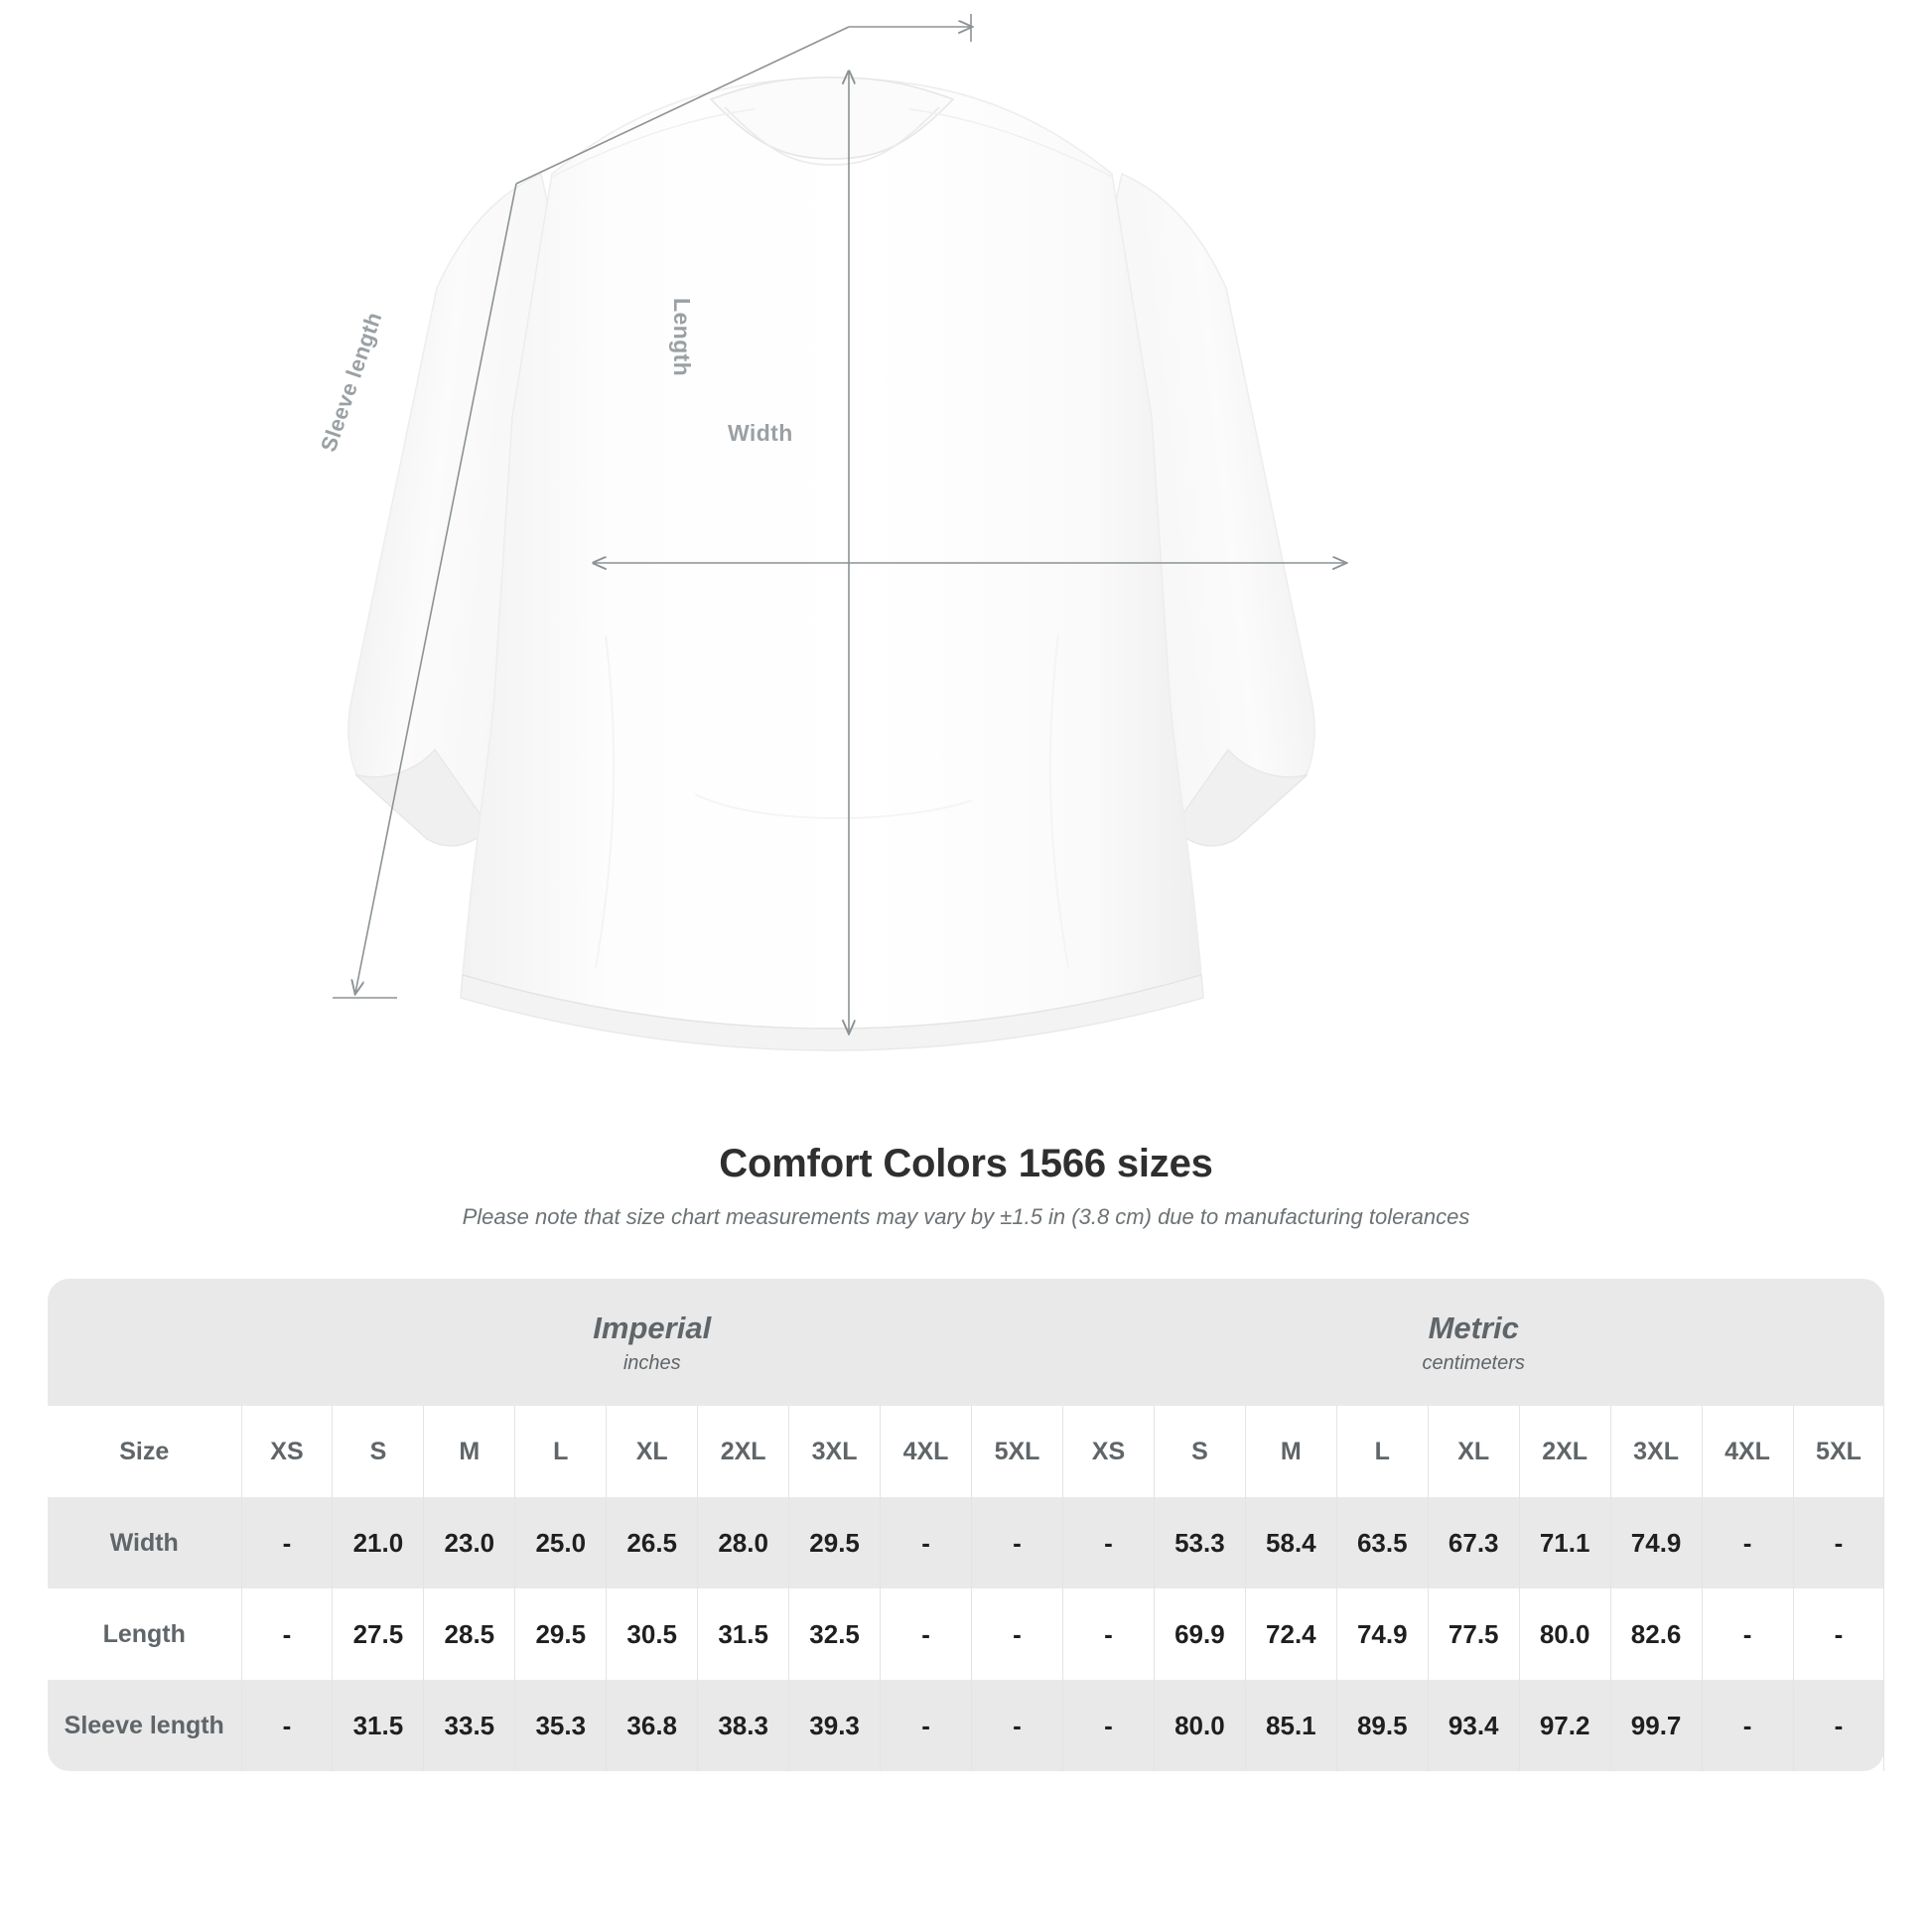 This screenshot has height=1932, width=1932. I want to click on measurement-cell: 97.2, so click(1565, 1725).